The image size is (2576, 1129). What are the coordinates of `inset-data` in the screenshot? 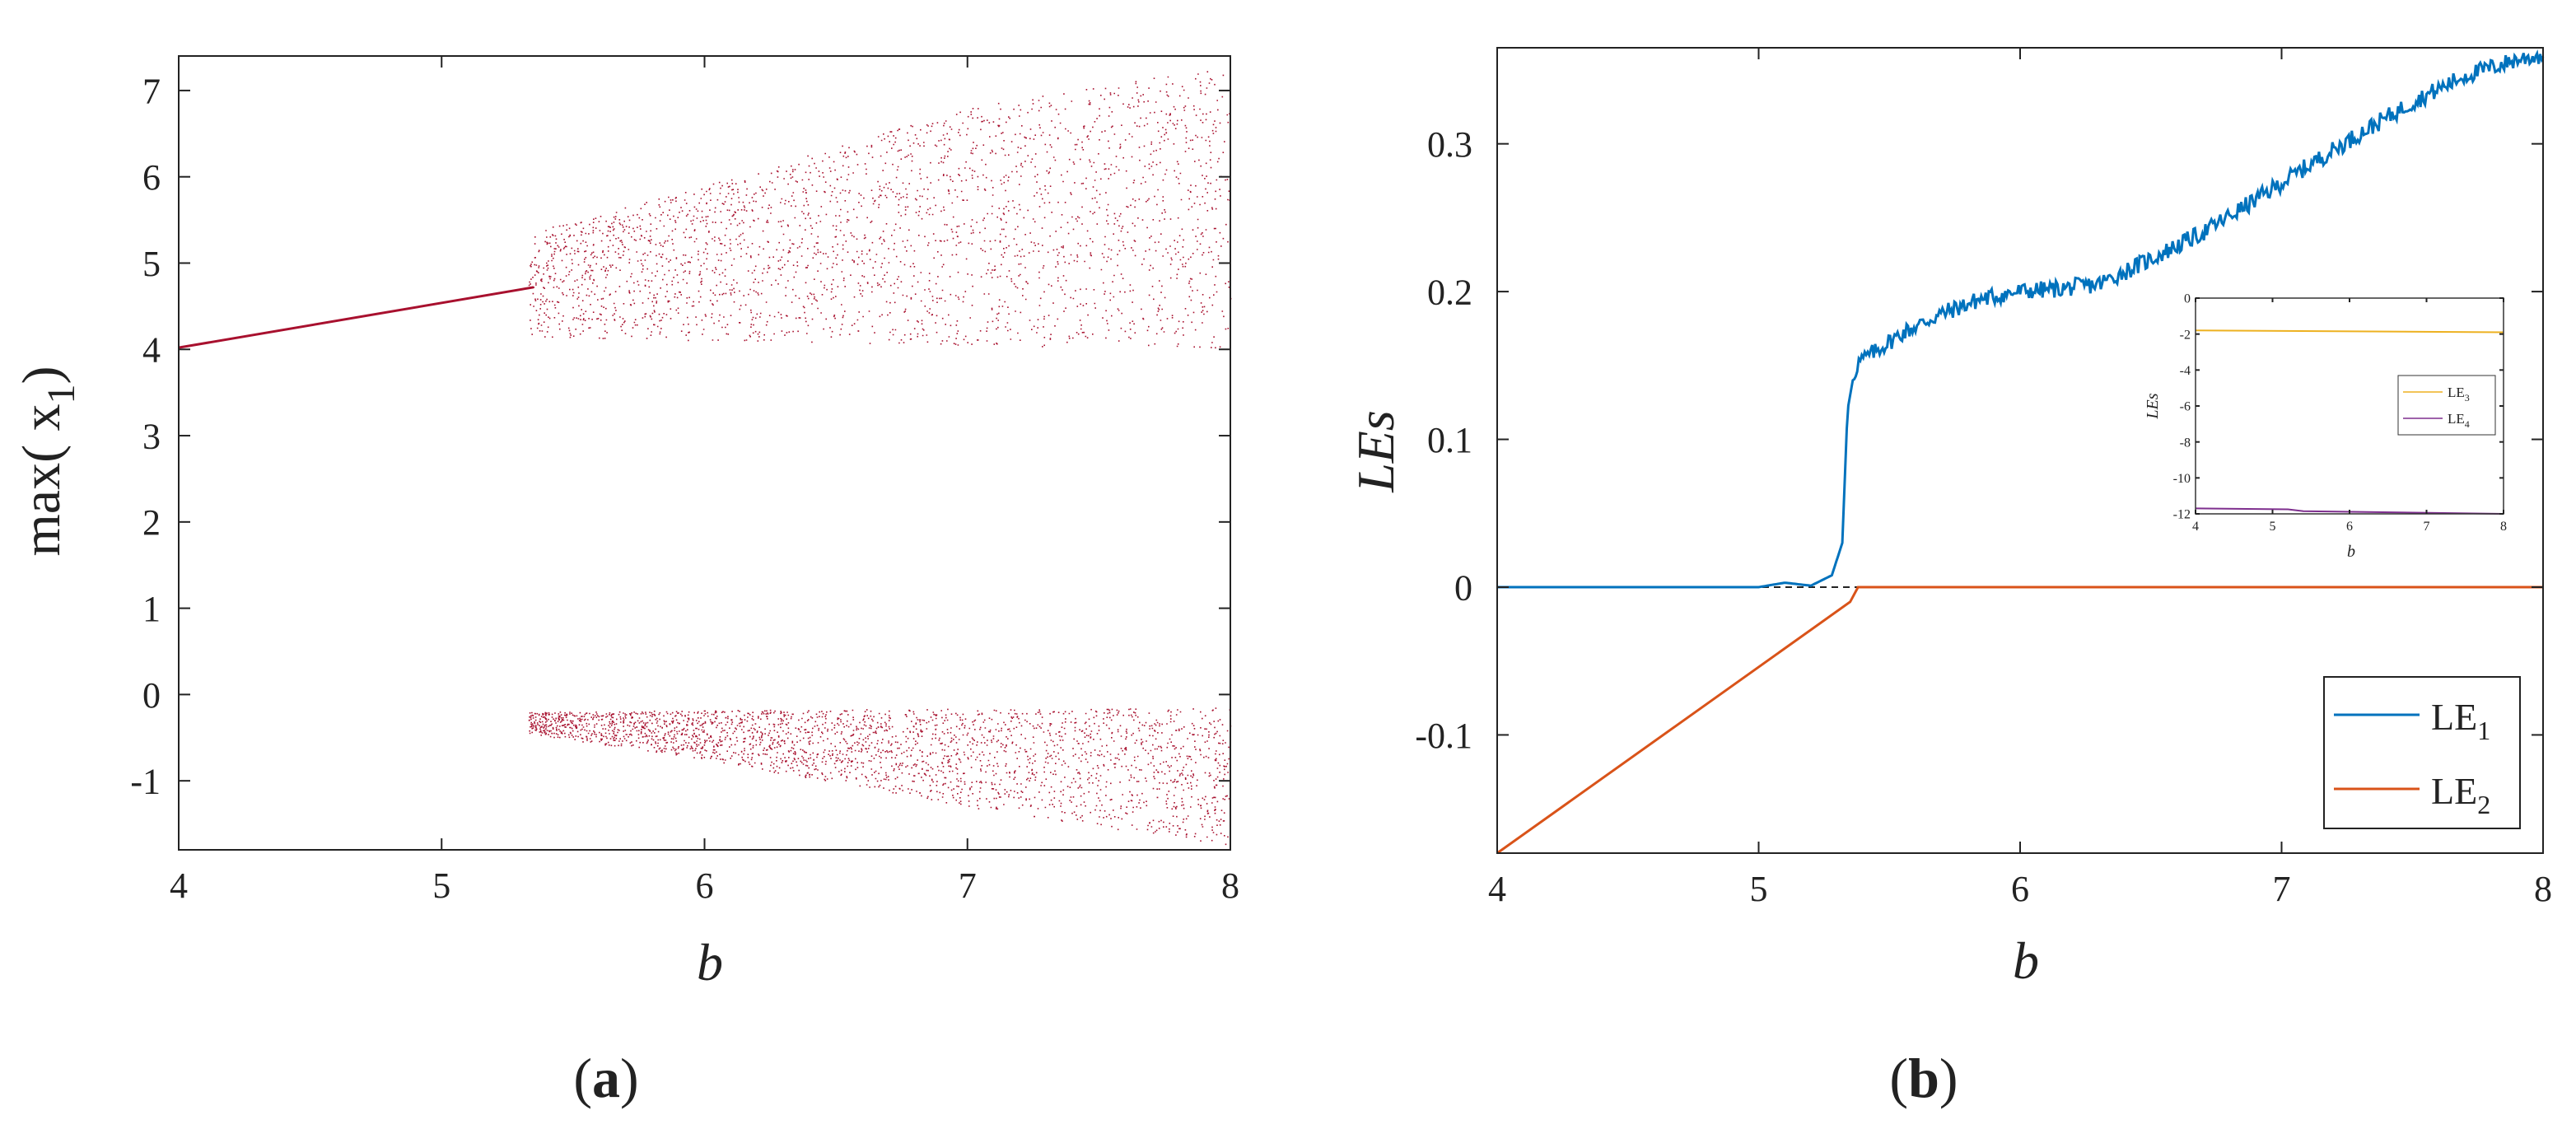 It's located at (2349, 422).